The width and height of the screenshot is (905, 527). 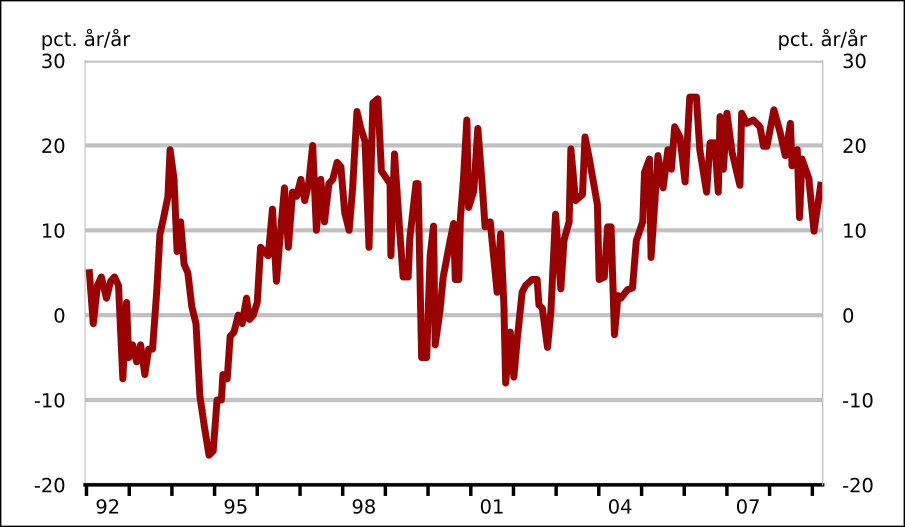 I want to click on x-tick-label: 04, so click(x=620, y=506).